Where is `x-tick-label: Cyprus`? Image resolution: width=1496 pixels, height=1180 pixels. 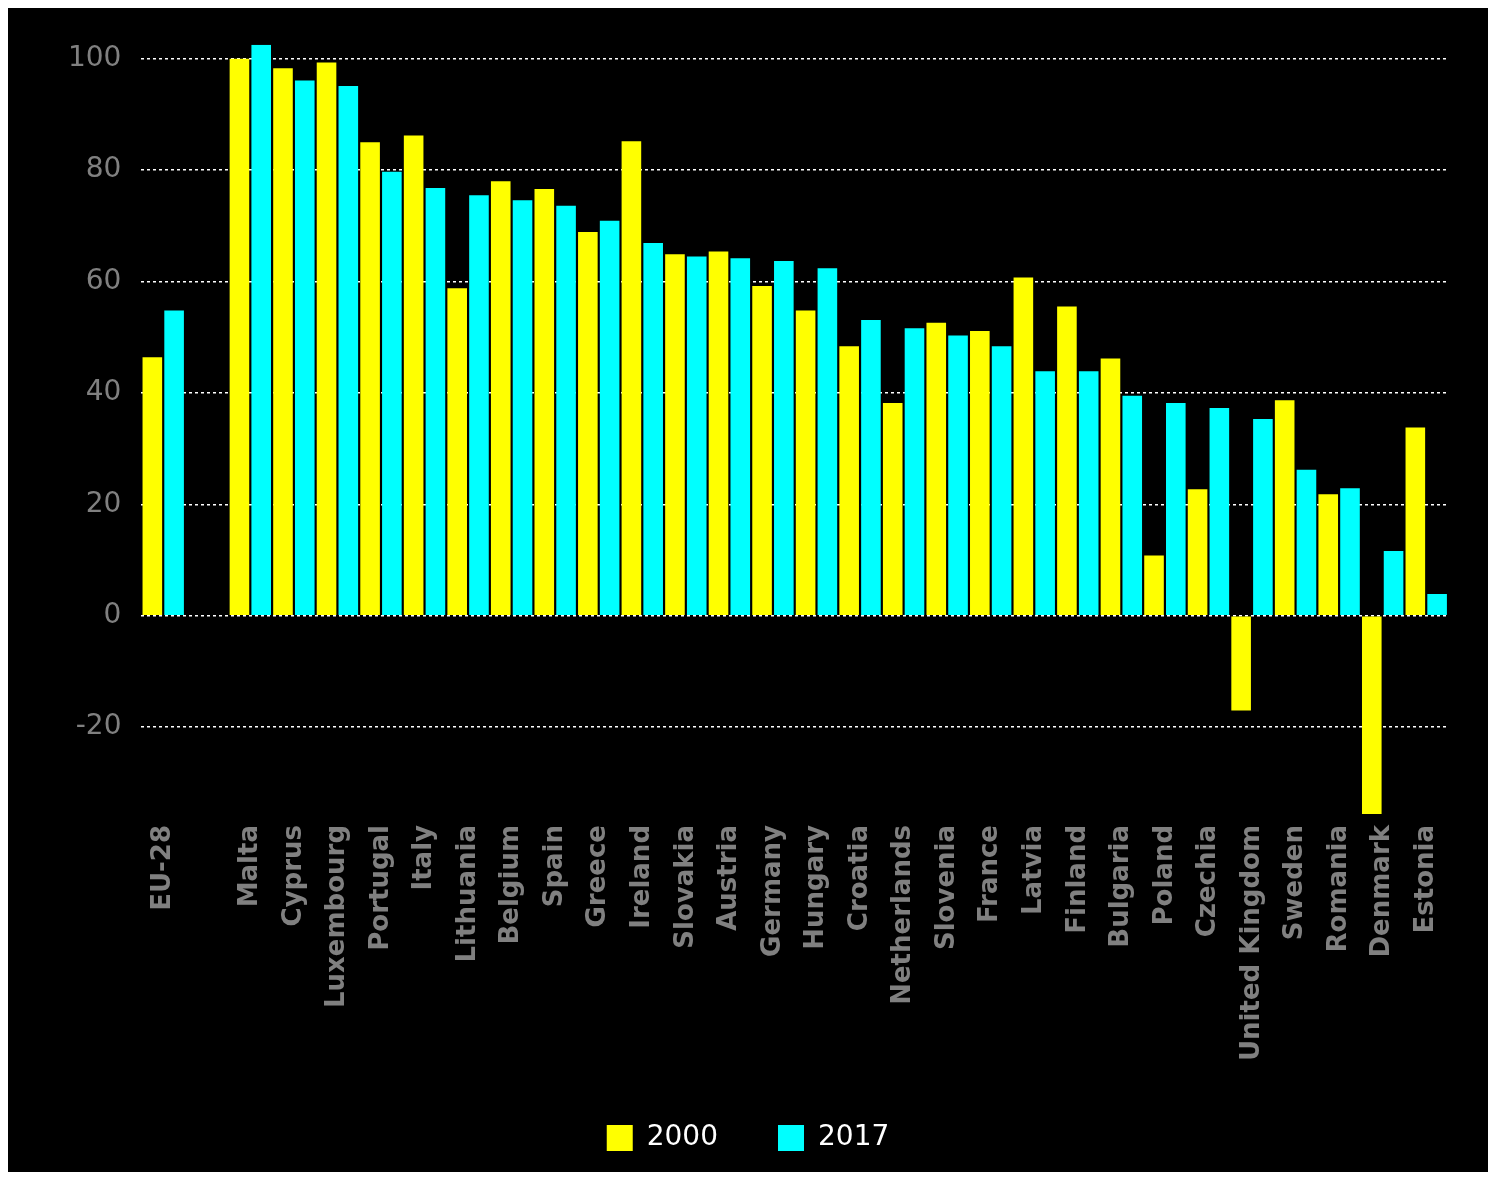 x-tick-label: Cyprus is located at coordinates (291, 875).